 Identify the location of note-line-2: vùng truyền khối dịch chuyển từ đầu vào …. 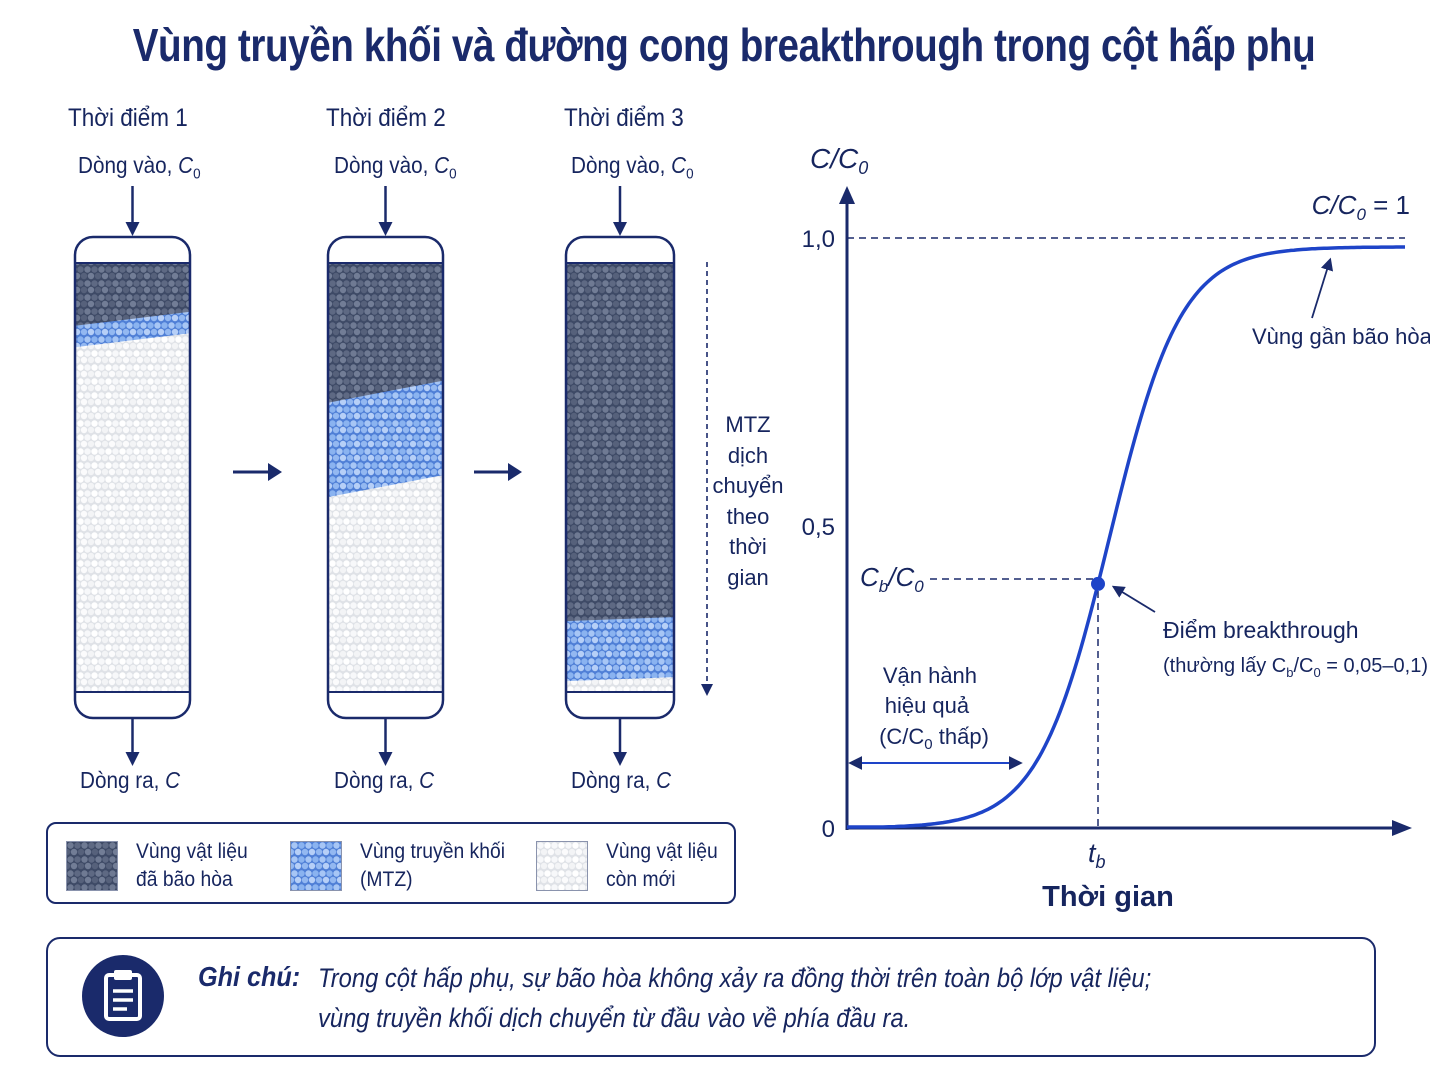
(614, 1018).